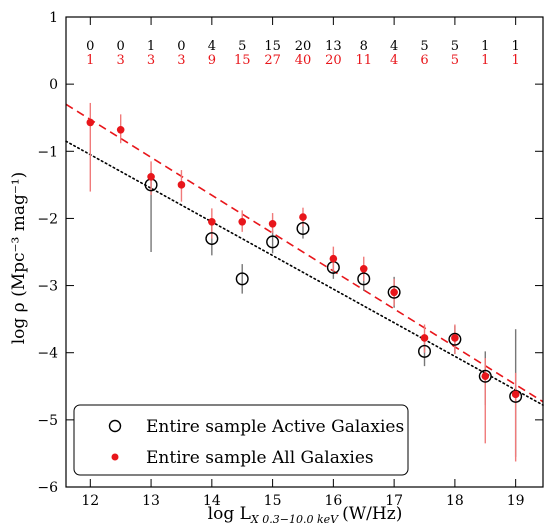 This screenshot has height=527, width=544. What do you see at coordinates (53, 85) in the screenshot?
I see `y-tick-label: 0` at bounding box center [53, 85].